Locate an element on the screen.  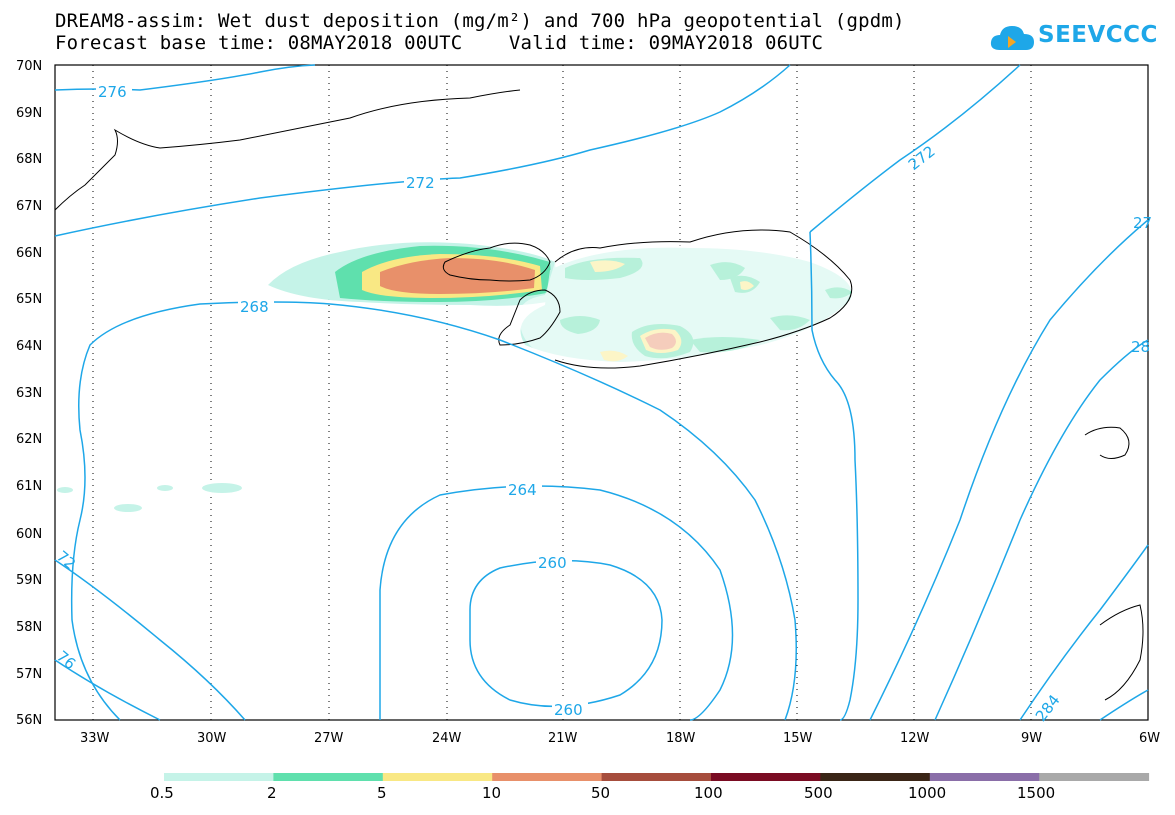
lat-label: 70N is located at coordinates (29, 66).